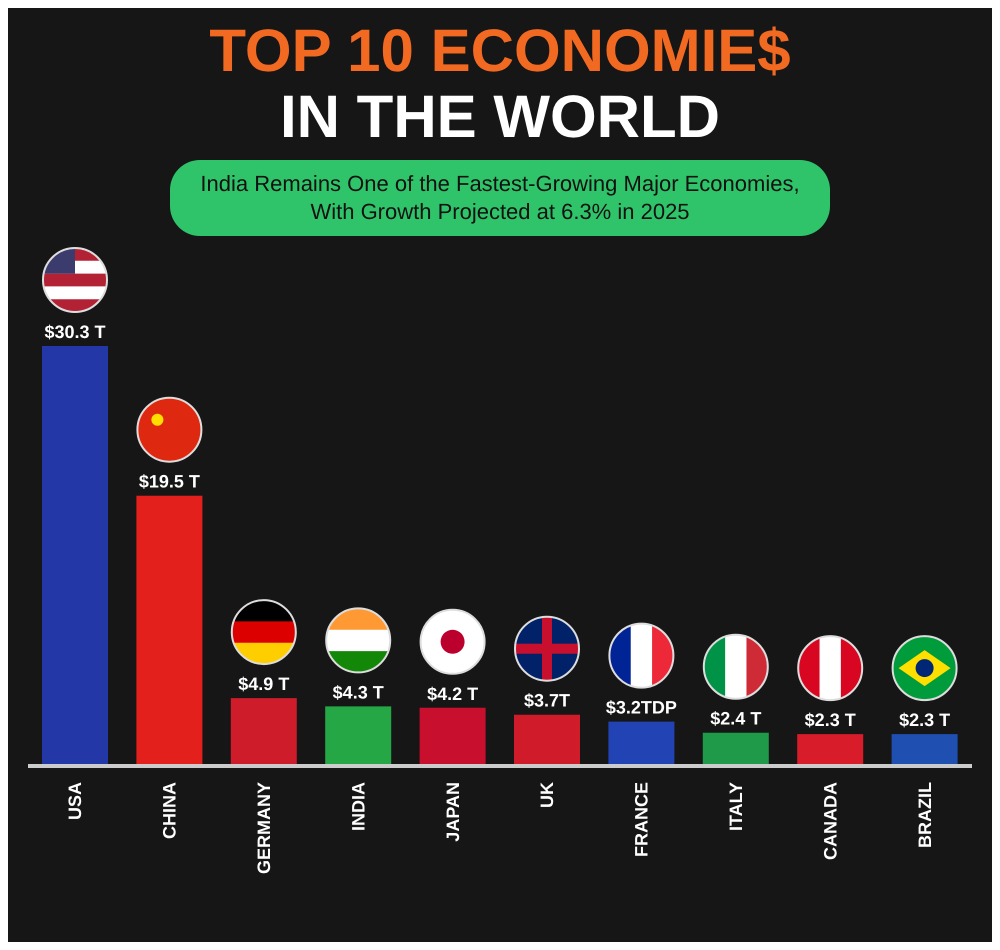 This screenshot has height=950, width=1000. I want to click on x-tick-label: JAPAN, so click(452, 812).